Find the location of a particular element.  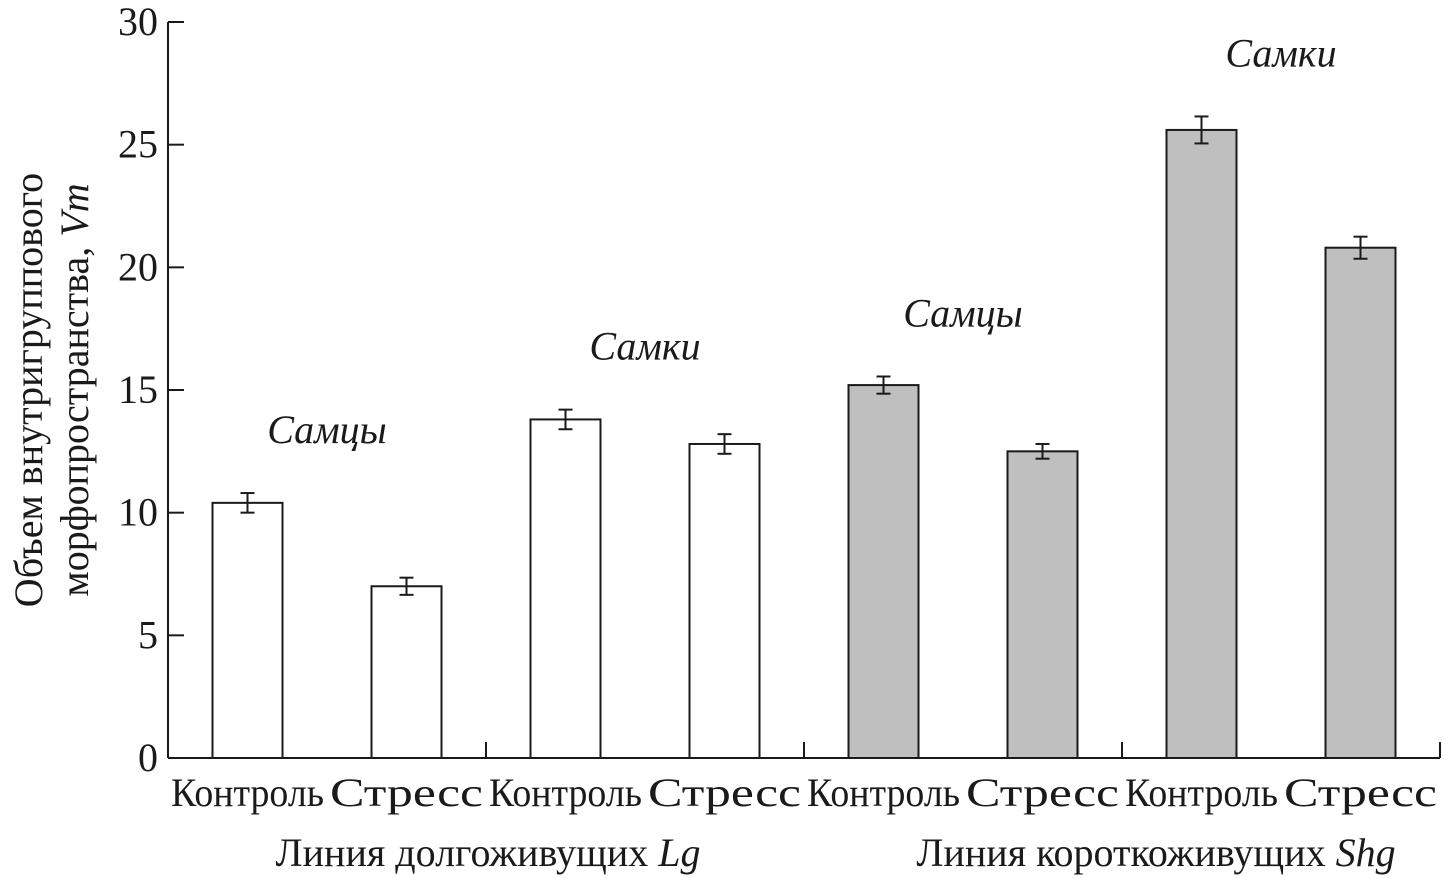

group-label-short-lived-italic: Shg is located at coordinates (1366, 852).